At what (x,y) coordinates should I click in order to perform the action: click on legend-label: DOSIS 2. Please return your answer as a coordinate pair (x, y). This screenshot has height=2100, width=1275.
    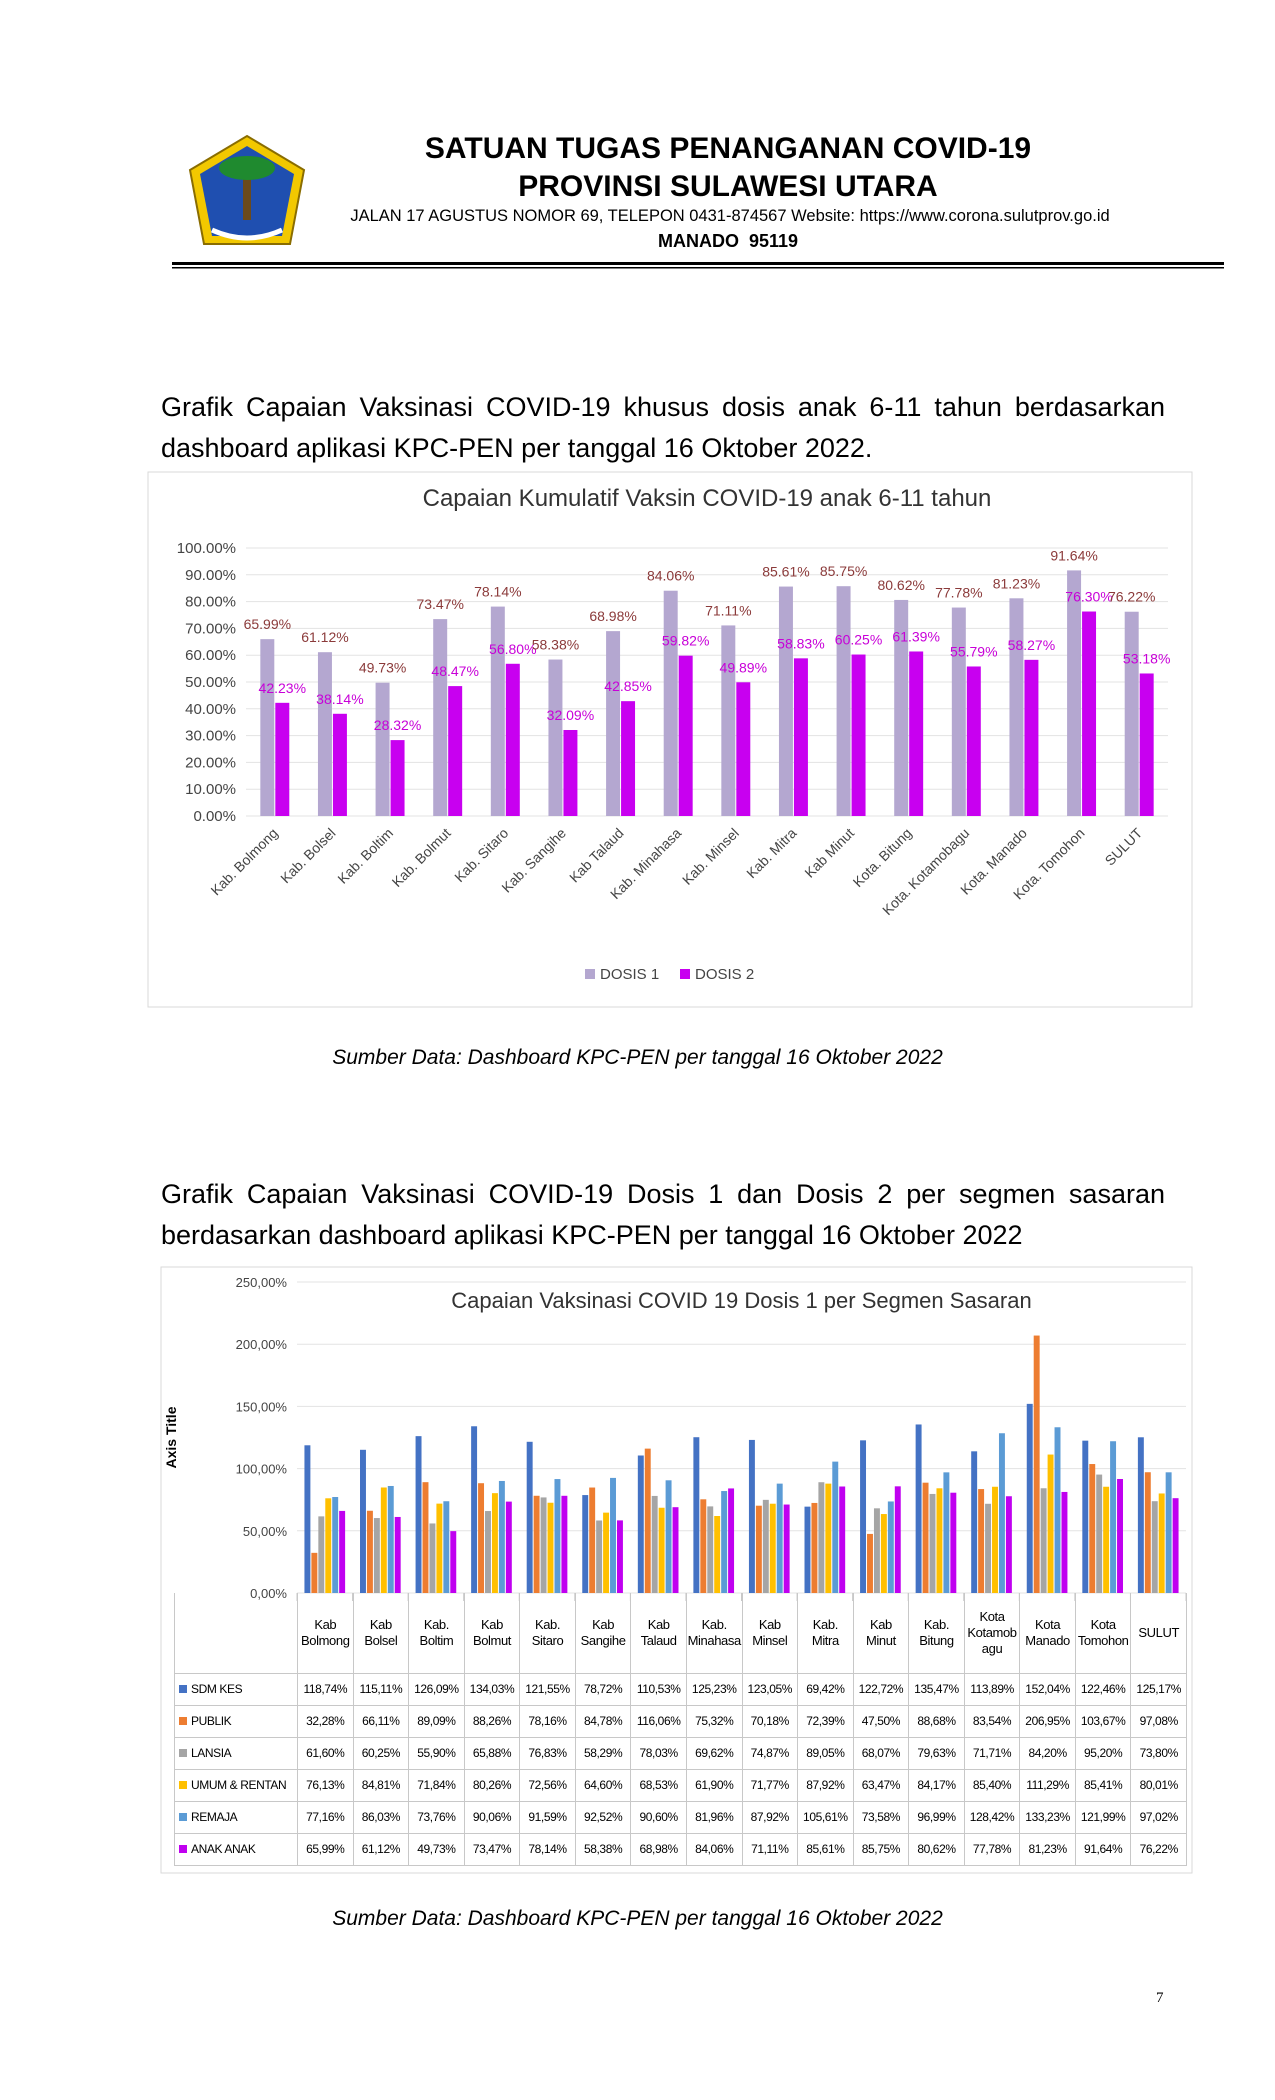
    Looking at the image, I should click on (724, 974).